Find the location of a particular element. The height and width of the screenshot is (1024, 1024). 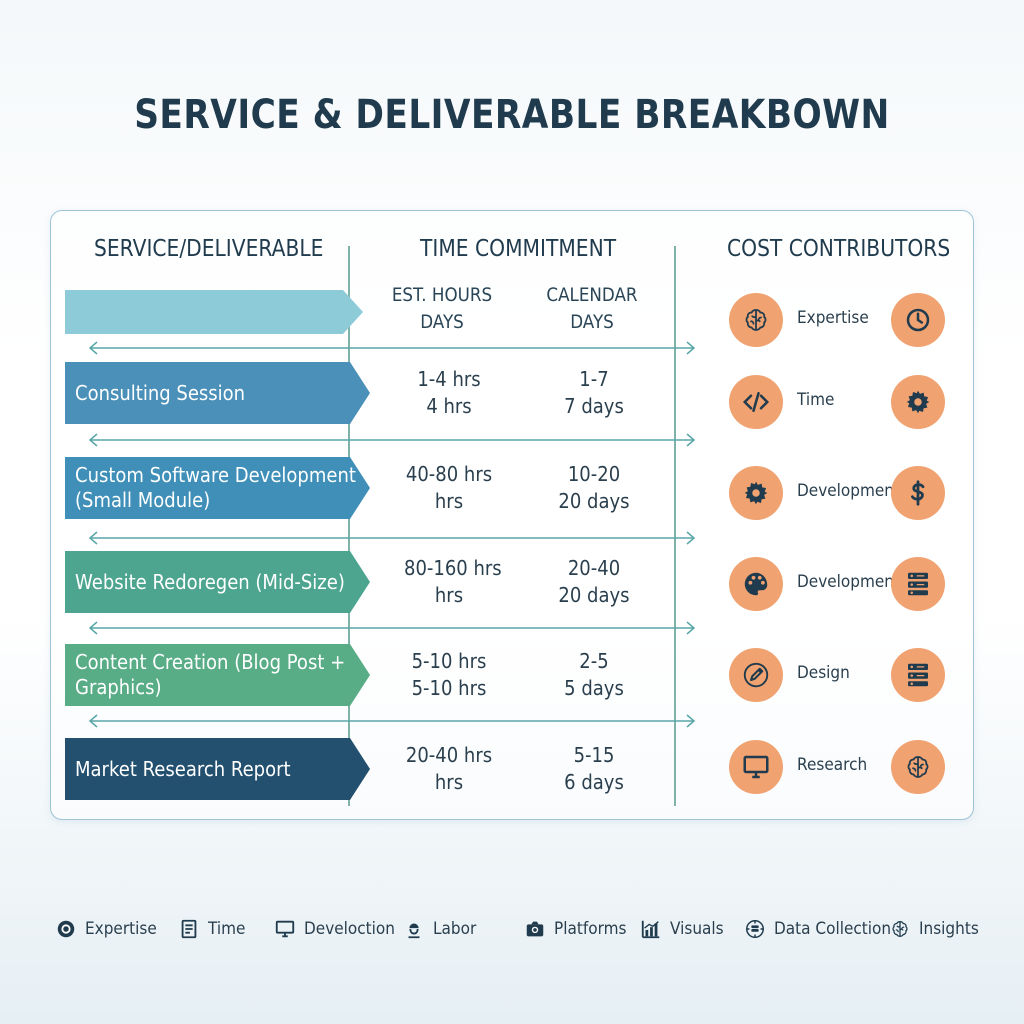

est-hours-range: 40-80 hrs is located at coordinates (449, 474).